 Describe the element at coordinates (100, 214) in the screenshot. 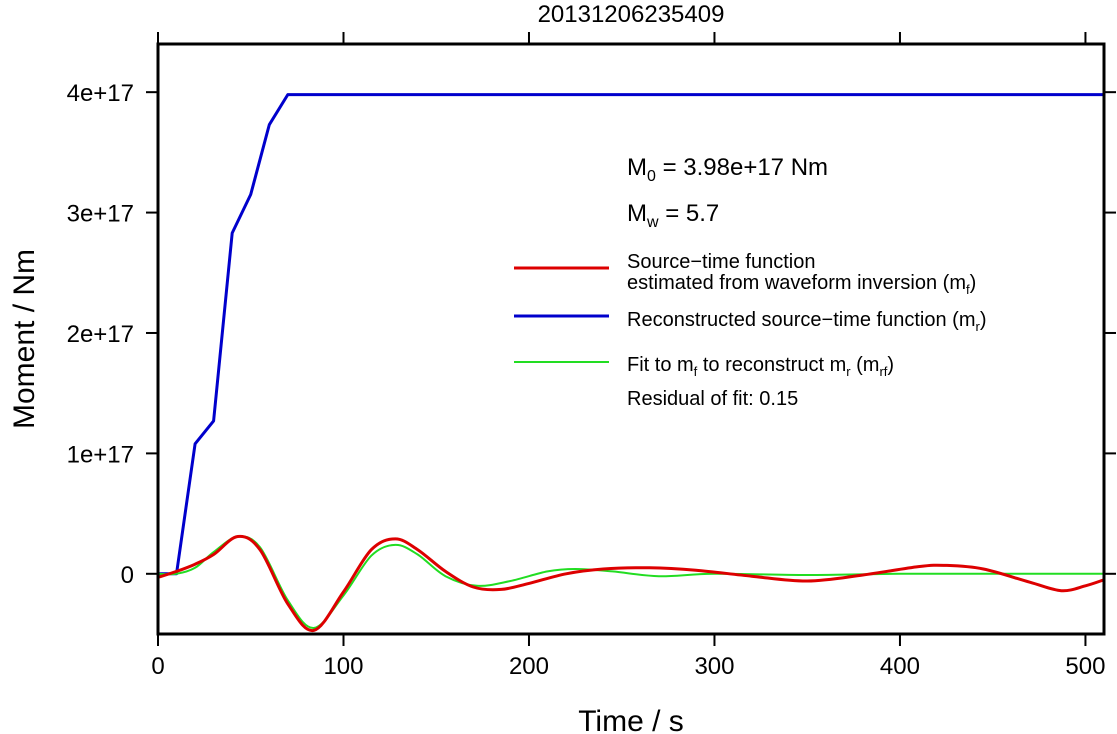

I see `y-tick-label: 3e+17` at that location.